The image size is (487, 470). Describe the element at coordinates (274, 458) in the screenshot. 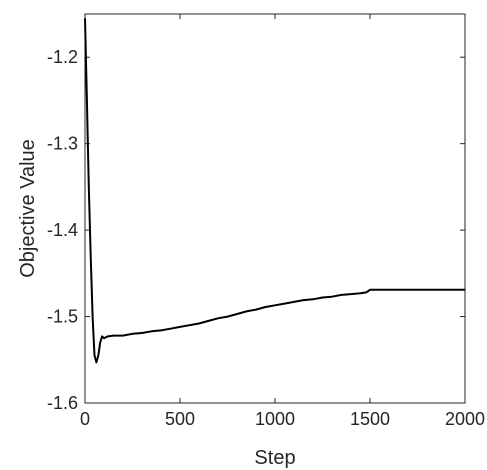

I see `x-axis-label: Step` at that location.